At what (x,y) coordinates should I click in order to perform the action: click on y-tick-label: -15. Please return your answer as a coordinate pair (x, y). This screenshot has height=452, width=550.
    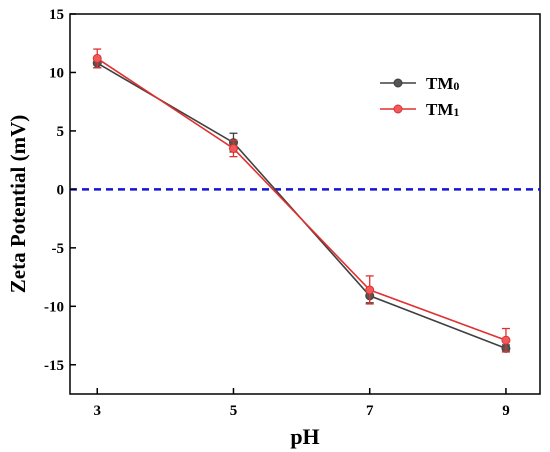
    Looking at the image, I should click on (54, 366).